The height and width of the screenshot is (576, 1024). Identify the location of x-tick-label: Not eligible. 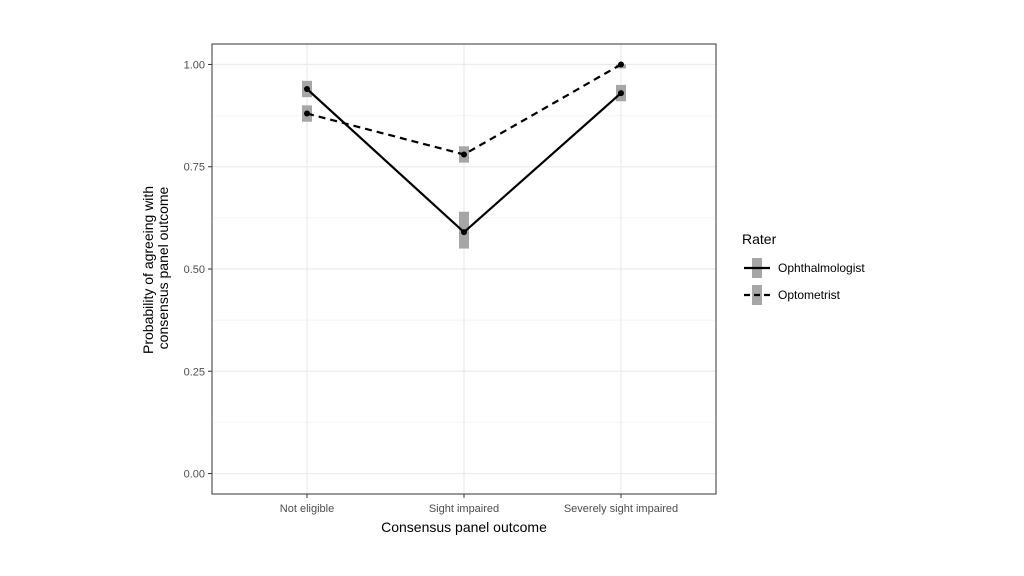
(307, 509).